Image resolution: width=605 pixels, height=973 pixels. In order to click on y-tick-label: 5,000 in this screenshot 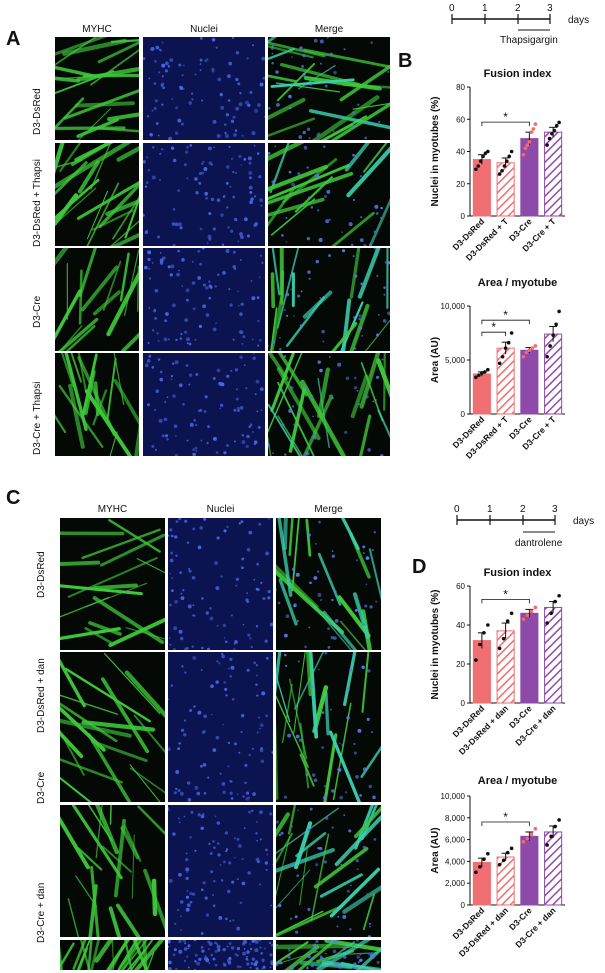, I will do `click(455, 360)`.